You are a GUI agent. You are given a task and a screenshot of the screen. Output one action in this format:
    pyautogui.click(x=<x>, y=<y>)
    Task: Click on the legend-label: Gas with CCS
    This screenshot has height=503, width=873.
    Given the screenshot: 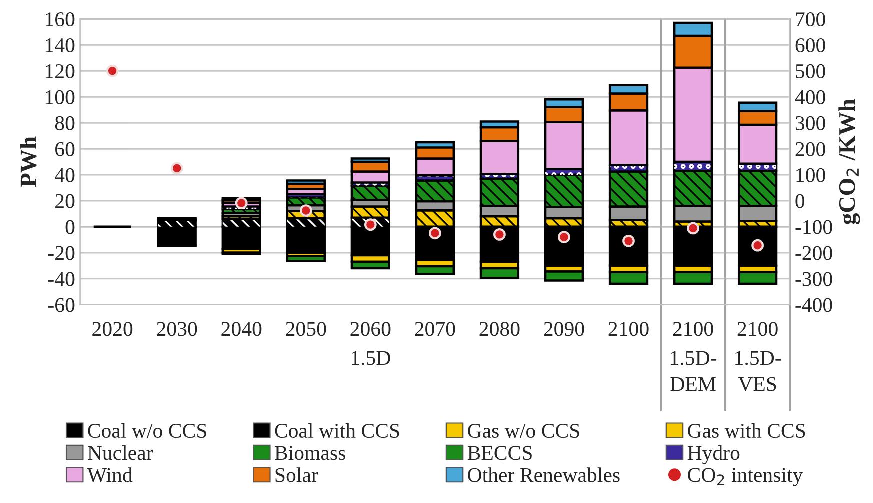 What is the action you would take?
    pyautogui.click(x=747, y=430)
    